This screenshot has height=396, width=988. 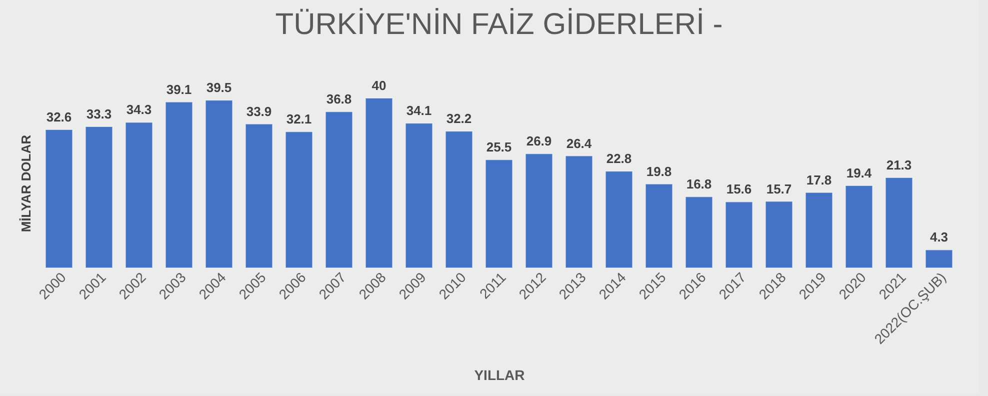 I want to click on data-label: 40, so click(x=379, y=85).